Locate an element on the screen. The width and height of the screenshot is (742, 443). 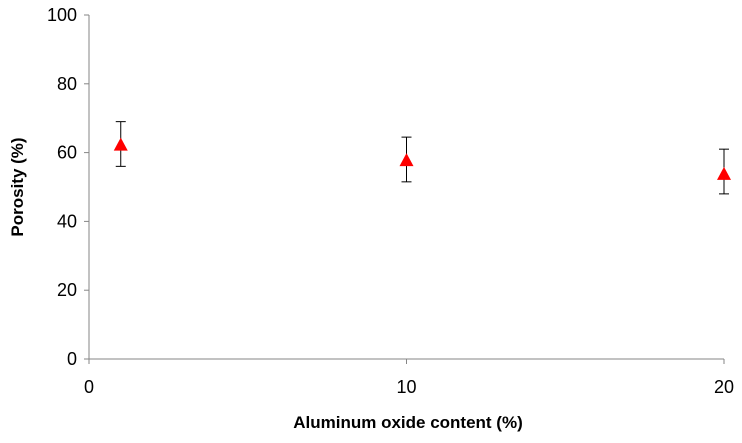
y-tick-label: 20 is located at coordinates (67, 290).